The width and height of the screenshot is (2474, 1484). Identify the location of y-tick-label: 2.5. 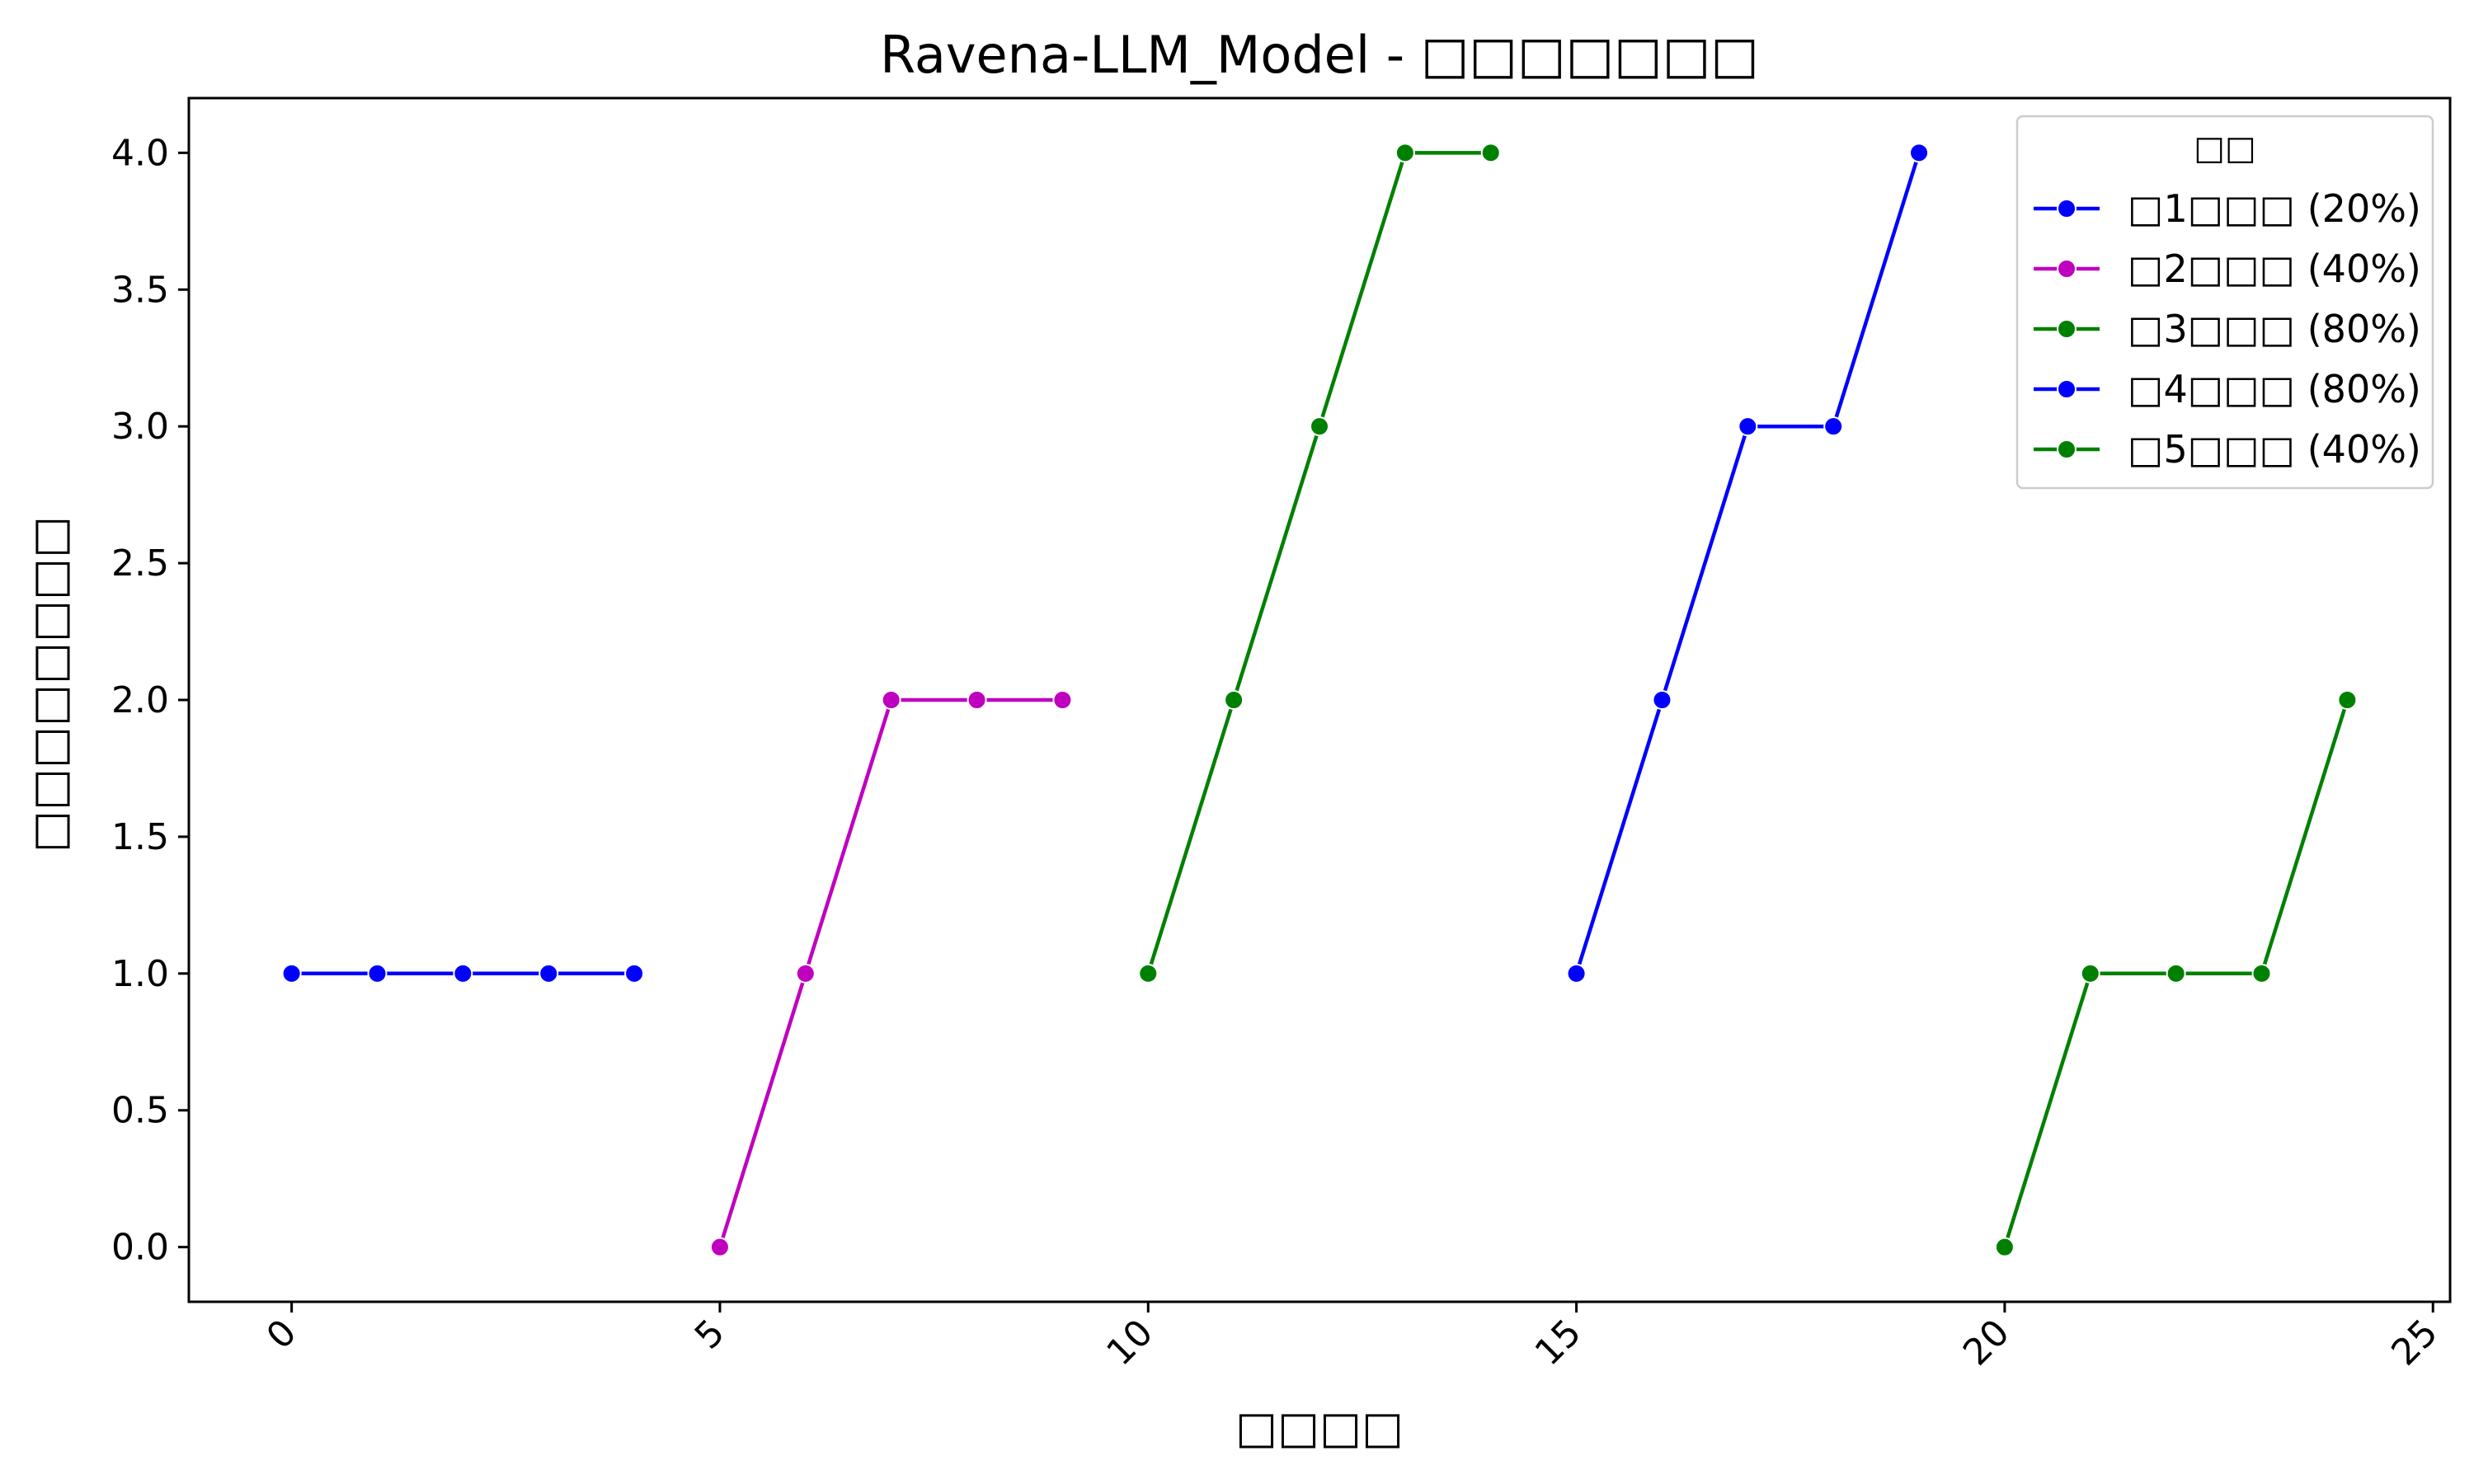
(140, 563).